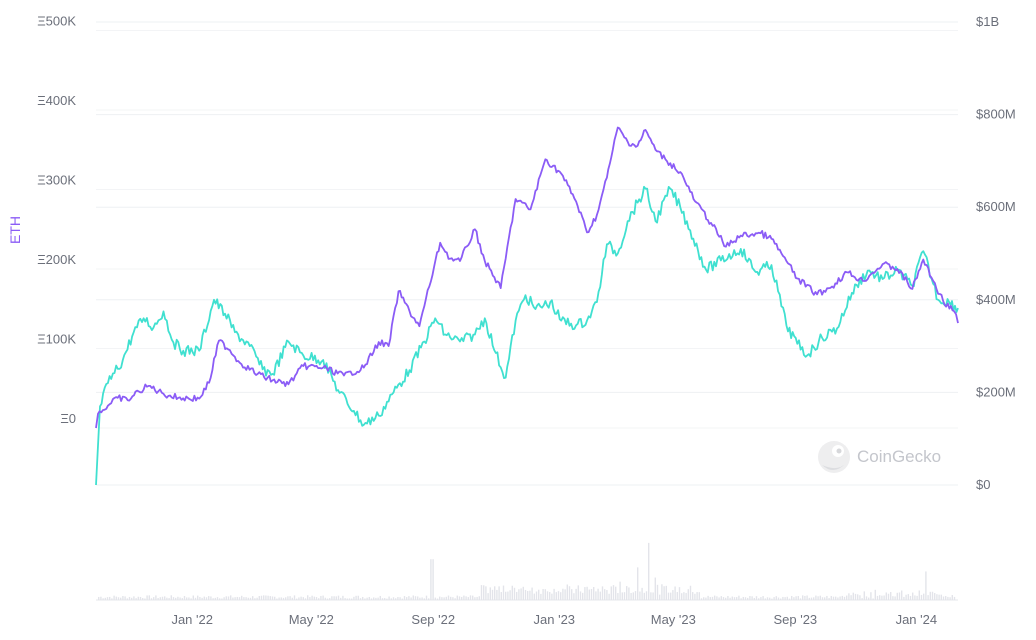  Describe the element at coordinates (987, 21) in the screenshot. I see `right-tick-label: $1B` at that location.